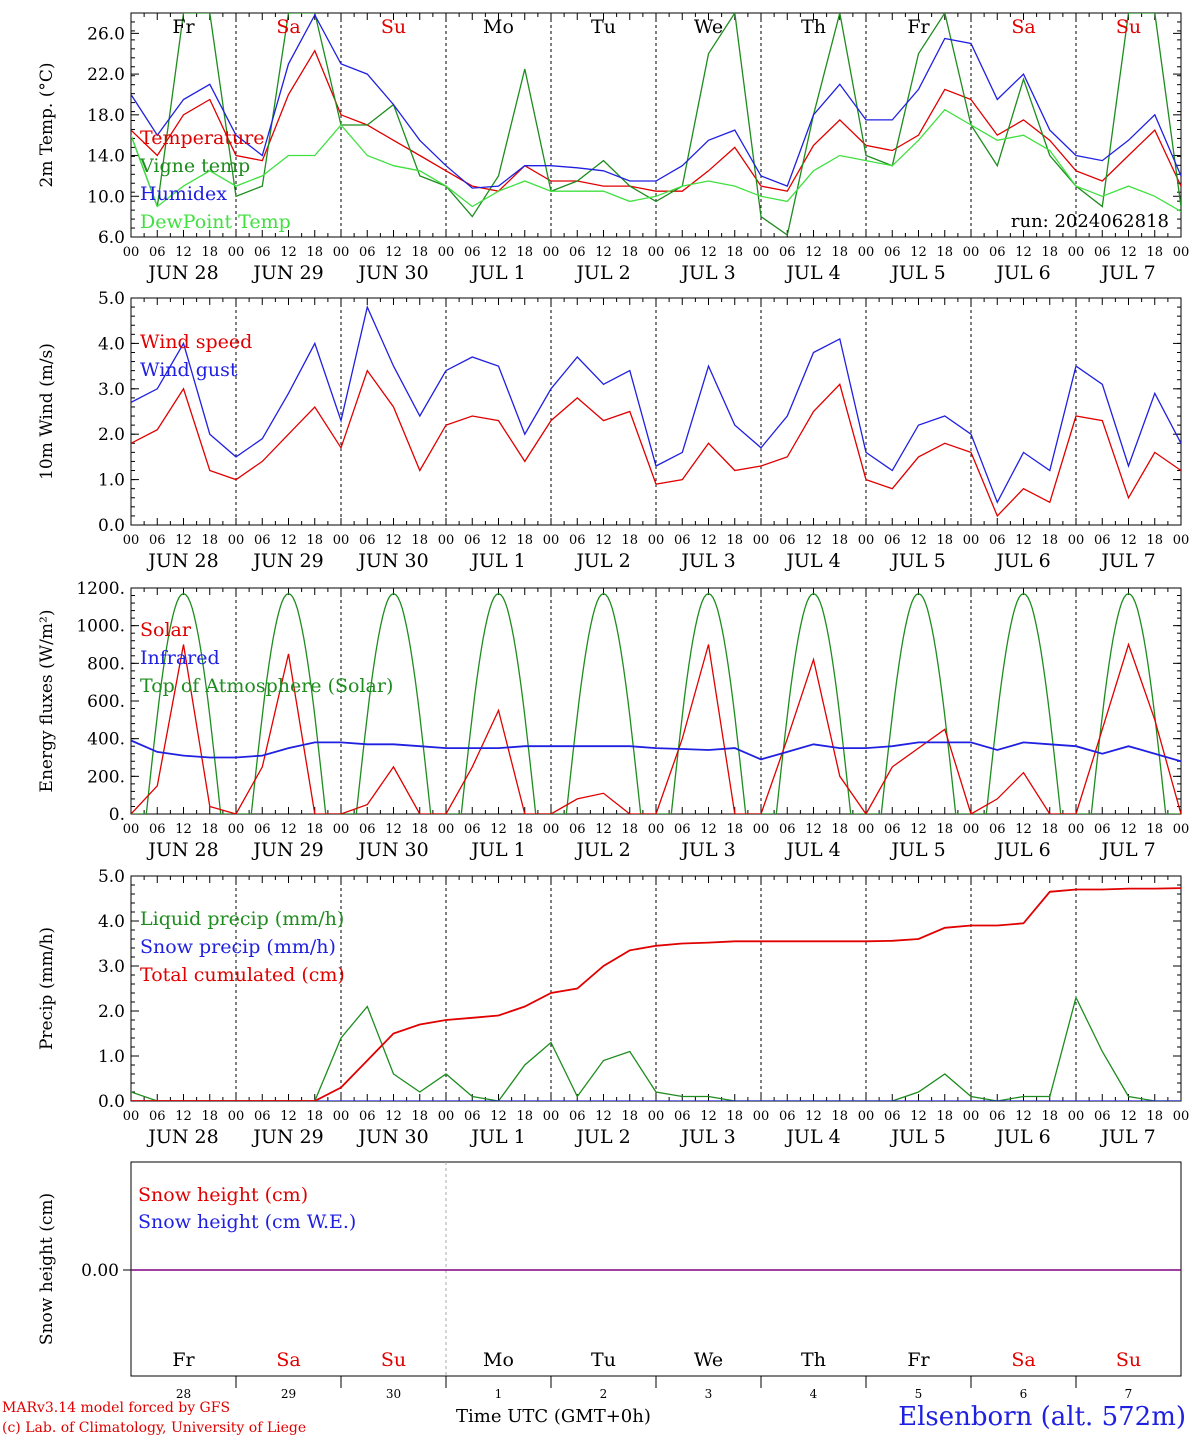  What do you see at coordinates (47, 1269) in the screenshot?
I see `y-axis-label: Snow height (cm)` at bounding box center [47, 1269].